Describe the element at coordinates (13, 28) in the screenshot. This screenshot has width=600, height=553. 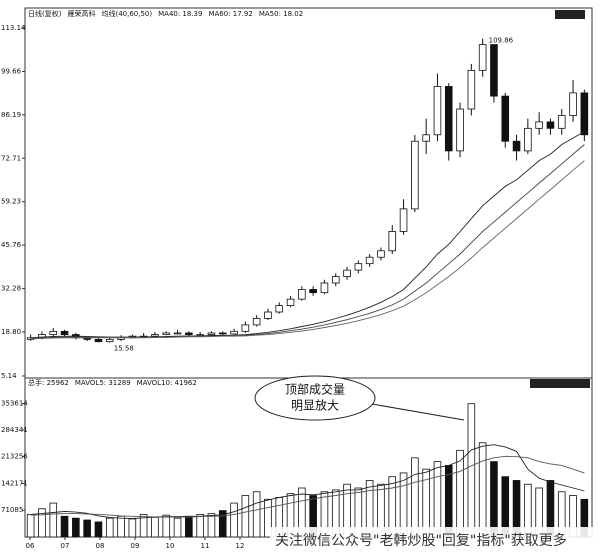
I see `y-tick-label: 113.14` at that location.